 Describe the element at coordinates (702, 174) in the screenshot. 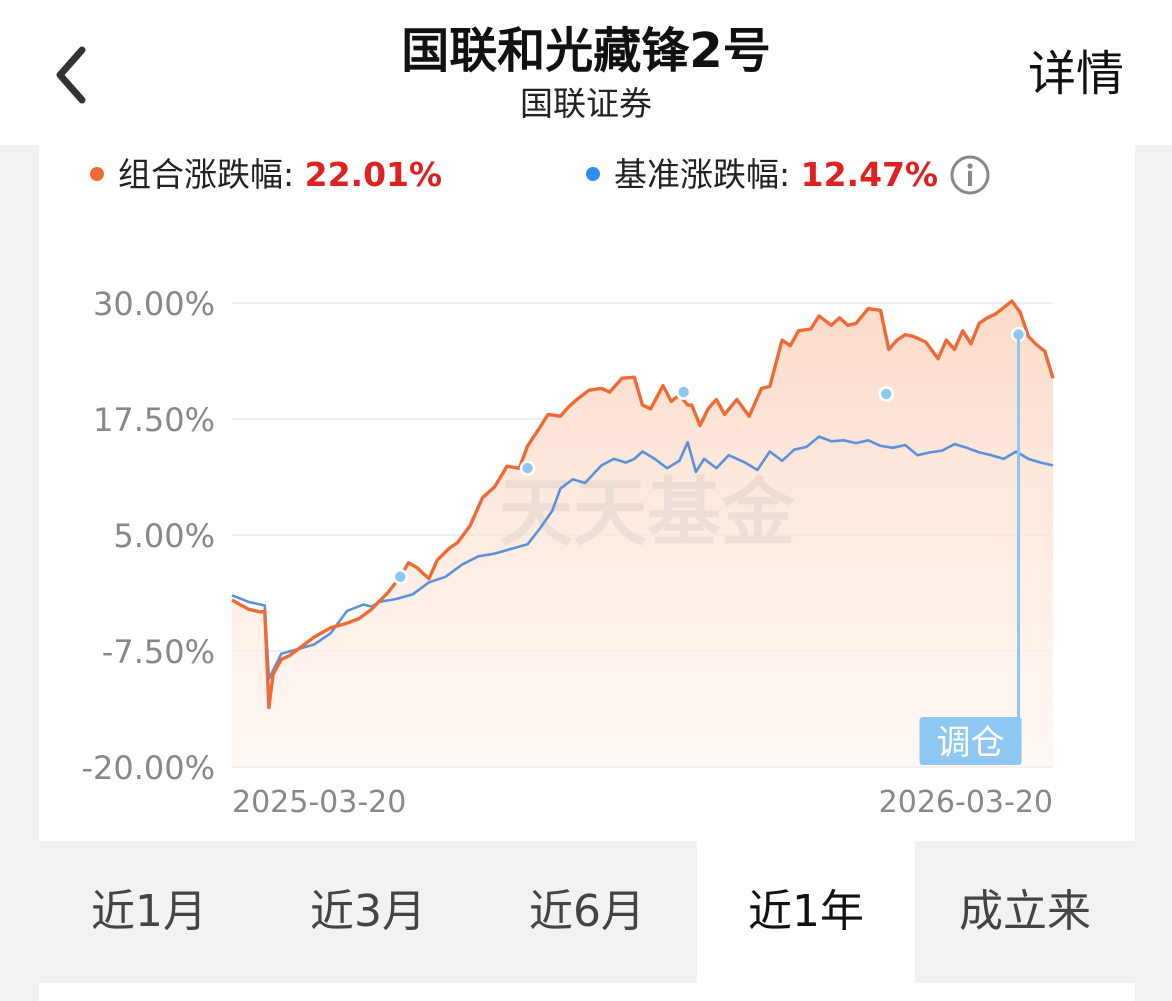

I see `benchmark-label: 基准涨跌幅:` at that location.